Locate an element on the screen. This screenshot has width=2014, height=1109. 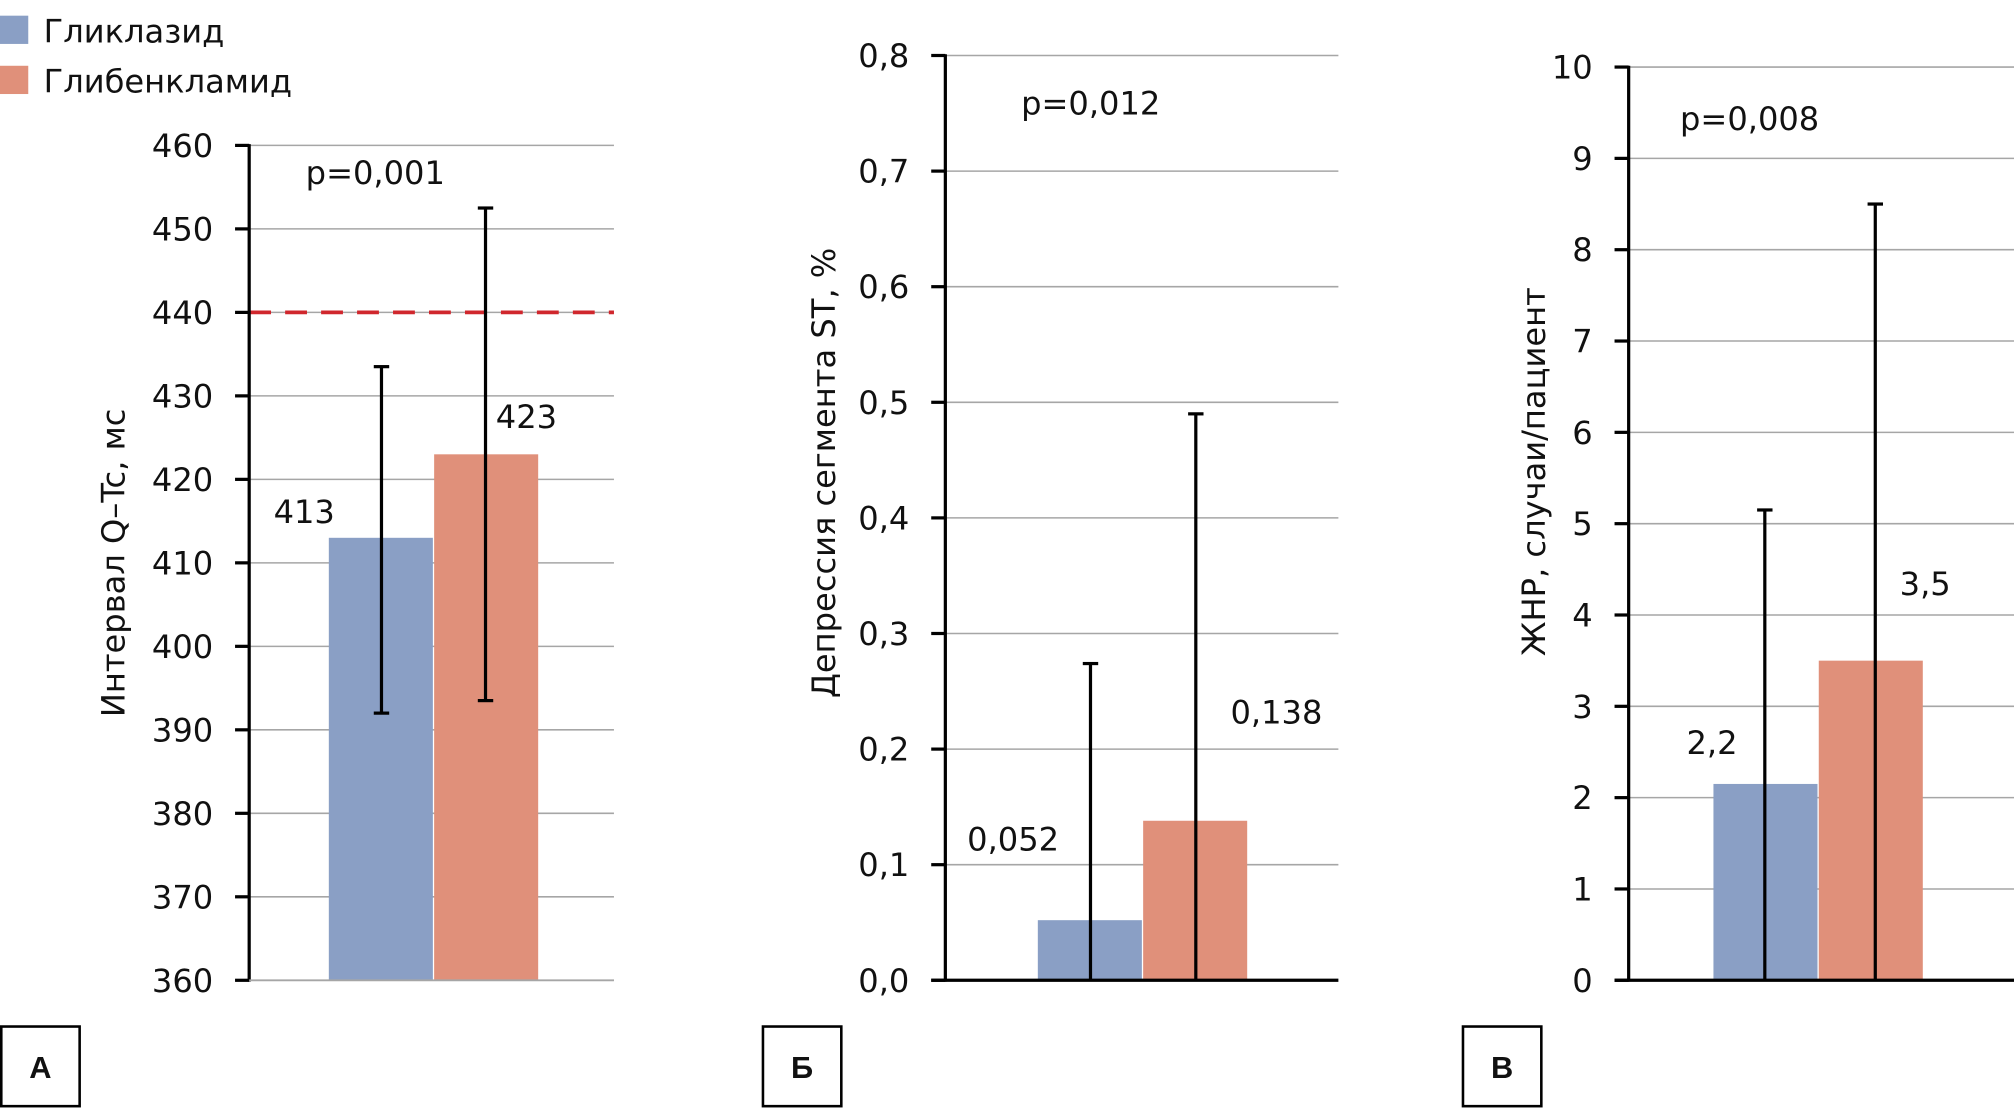
y-tick-label: 440 is located at coordinates (182, 313).